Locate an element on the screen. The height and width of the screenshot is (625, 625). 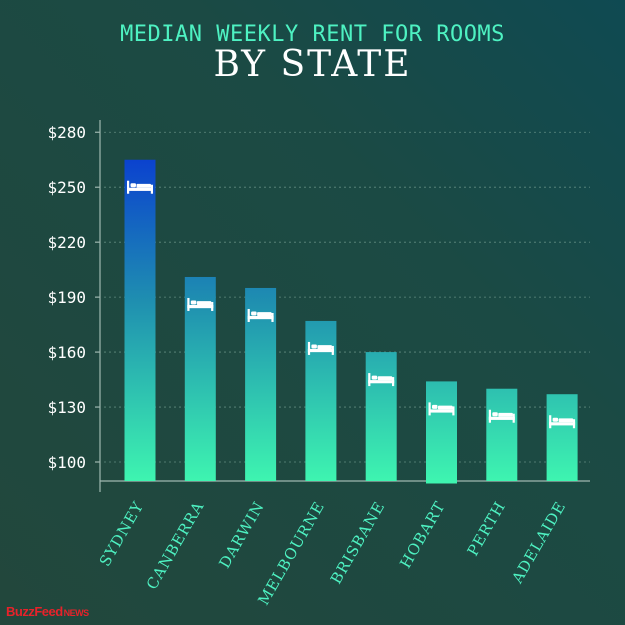
y-tick-label: $280 is located at coordinates (66, 132).